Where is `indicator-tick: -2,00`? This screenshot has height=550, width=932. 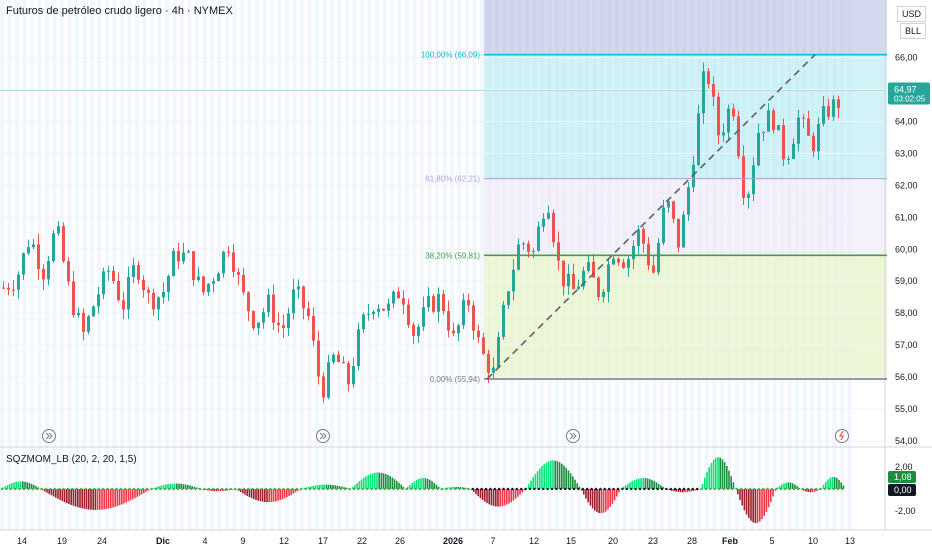
indicator-tick: -2,00 is located at coordinates (905, 511).